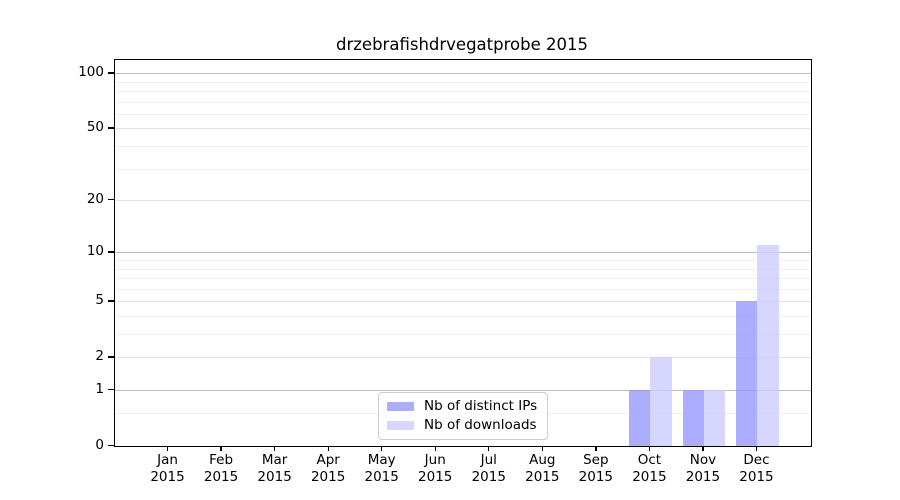  I want to click on x-tick-label-feb: Feb 2015, so click(221, 468).